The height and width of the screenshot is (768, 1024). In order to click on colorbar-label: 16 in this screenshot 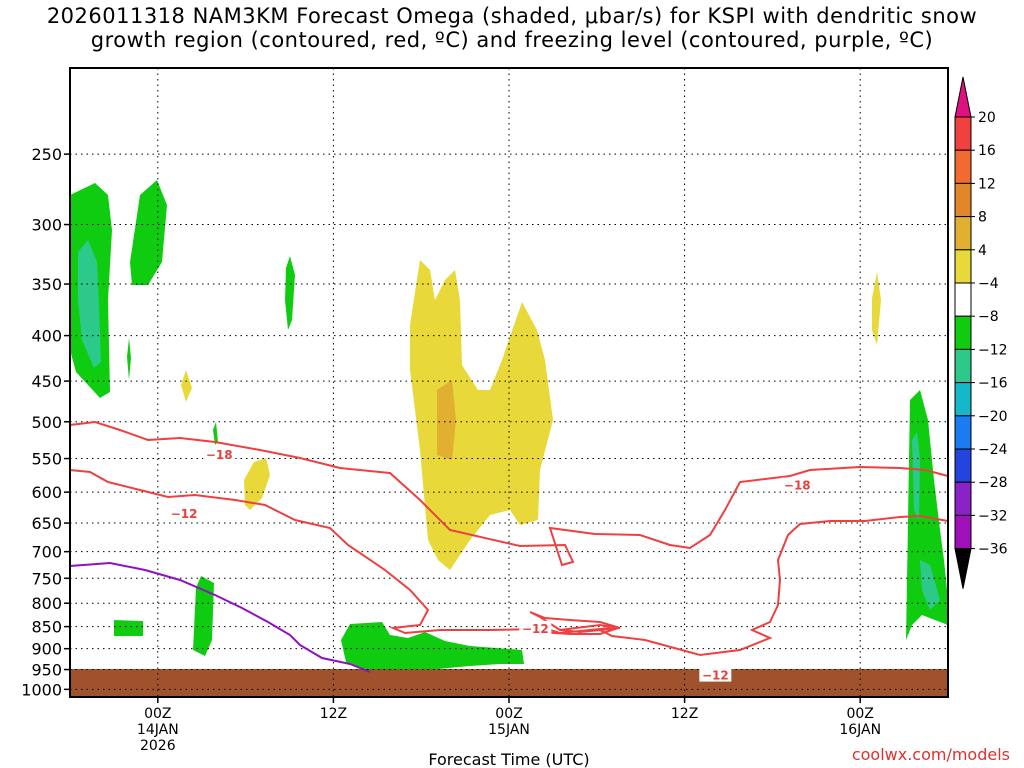, I will do `click(987, 151)`.